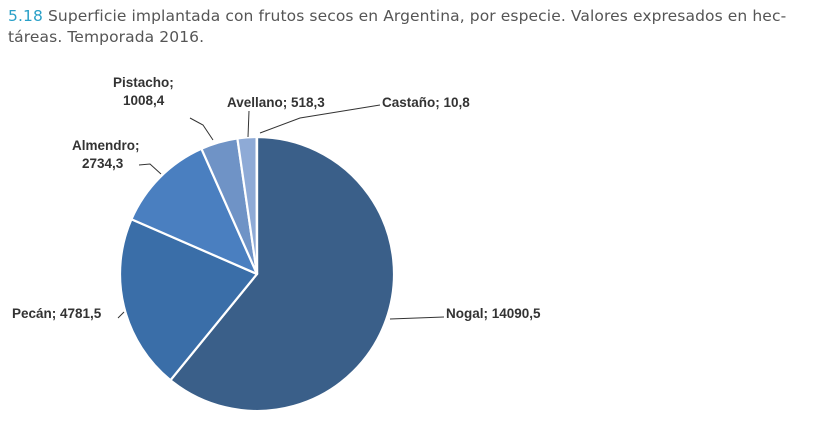 The height and width of the screenshot is (423, 817). Describe the element at coordinates (106, 154) in the screenshot. I see `slice-label: Almendro; 2734,3` at that location.